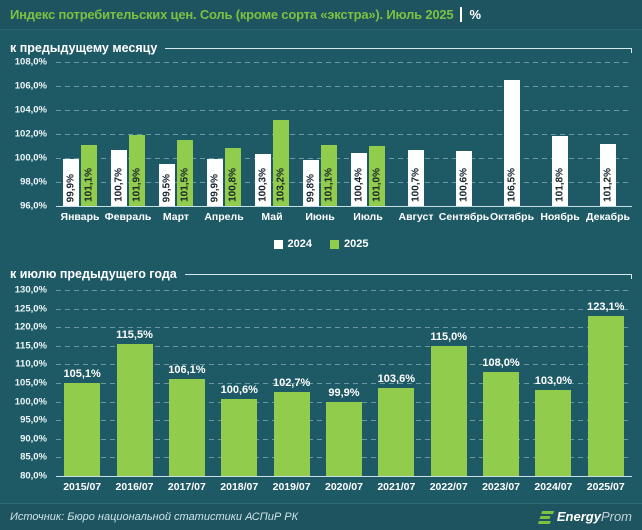  Describe the element at coordinates (377, 185) in the screenshot. I see `value-label: 101,0%` at that location.